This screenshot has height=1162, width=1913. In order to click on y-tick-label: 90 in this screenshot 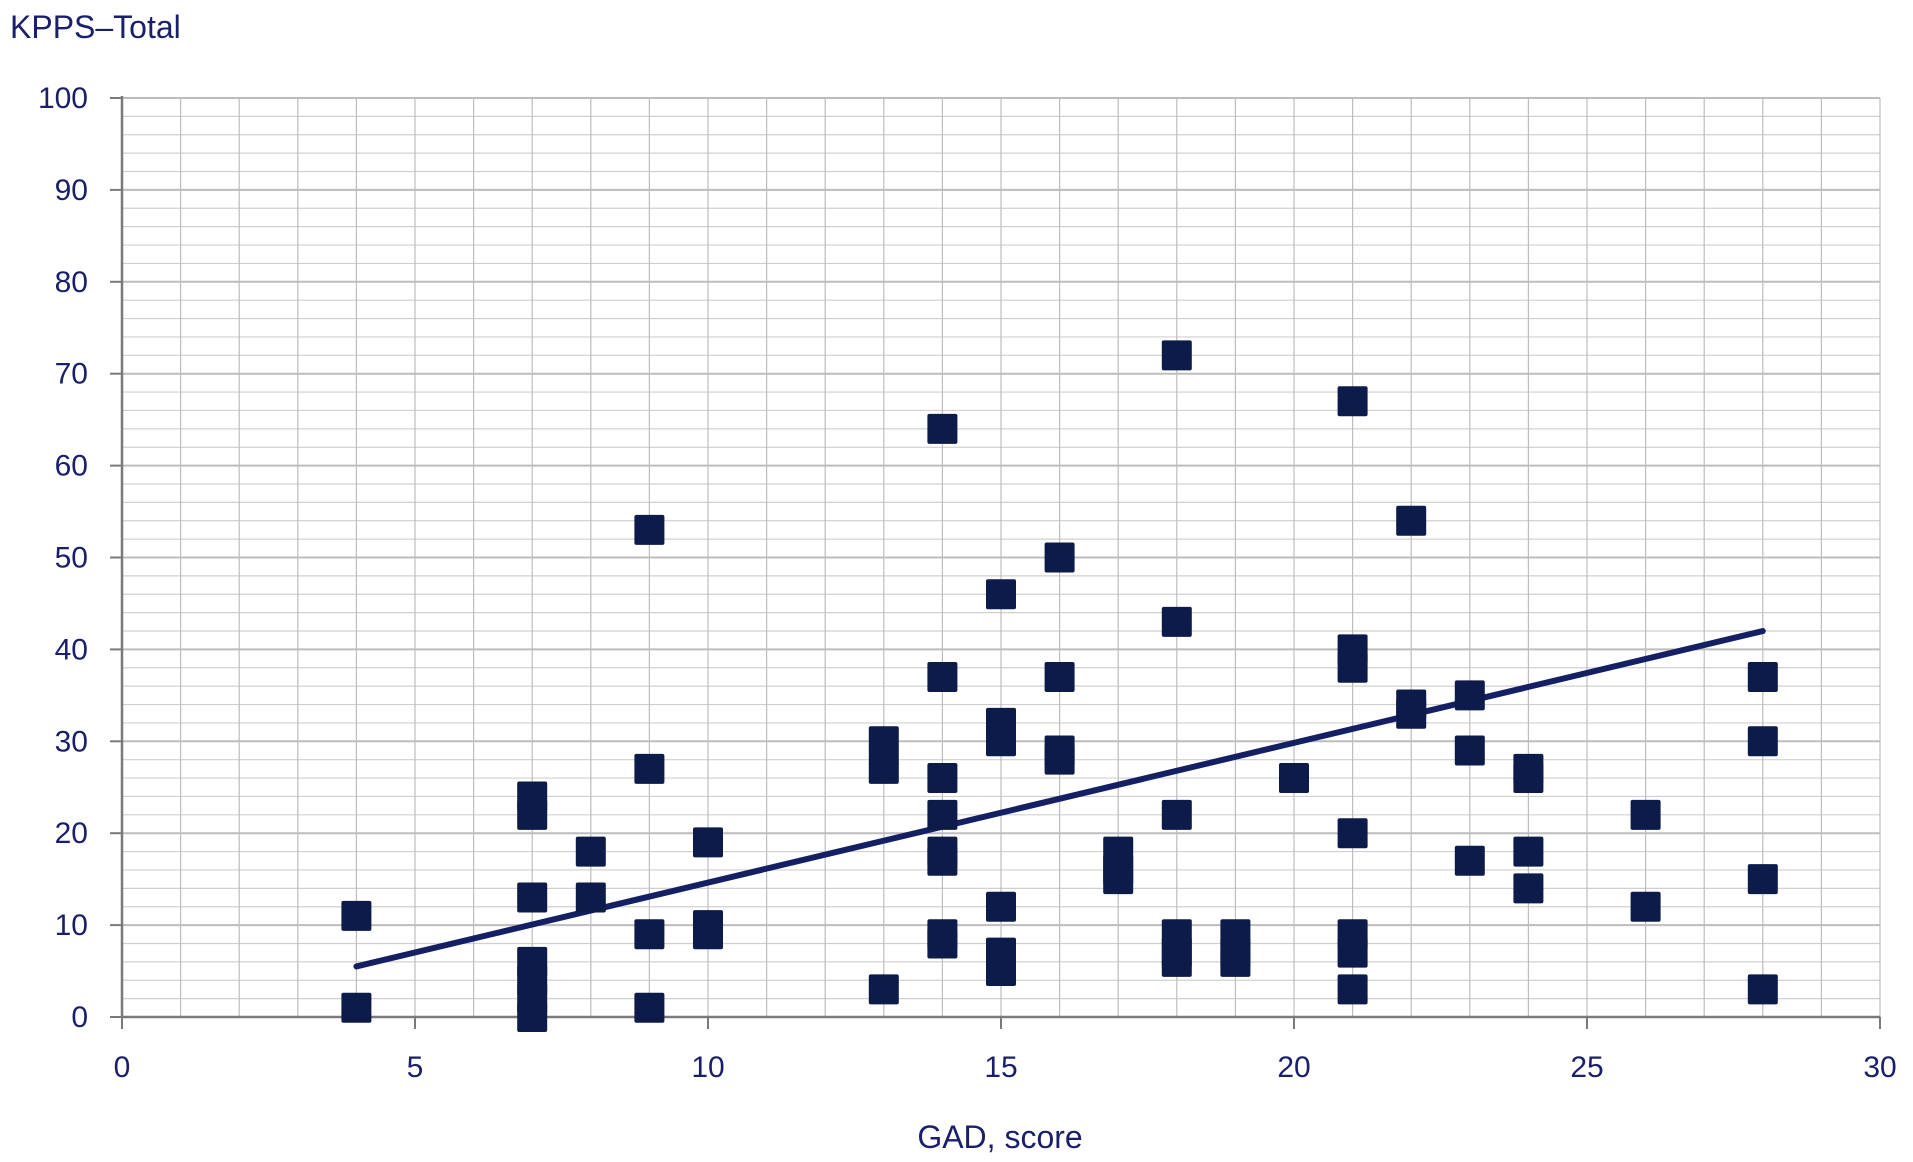, I will do `click(71, 190)`.